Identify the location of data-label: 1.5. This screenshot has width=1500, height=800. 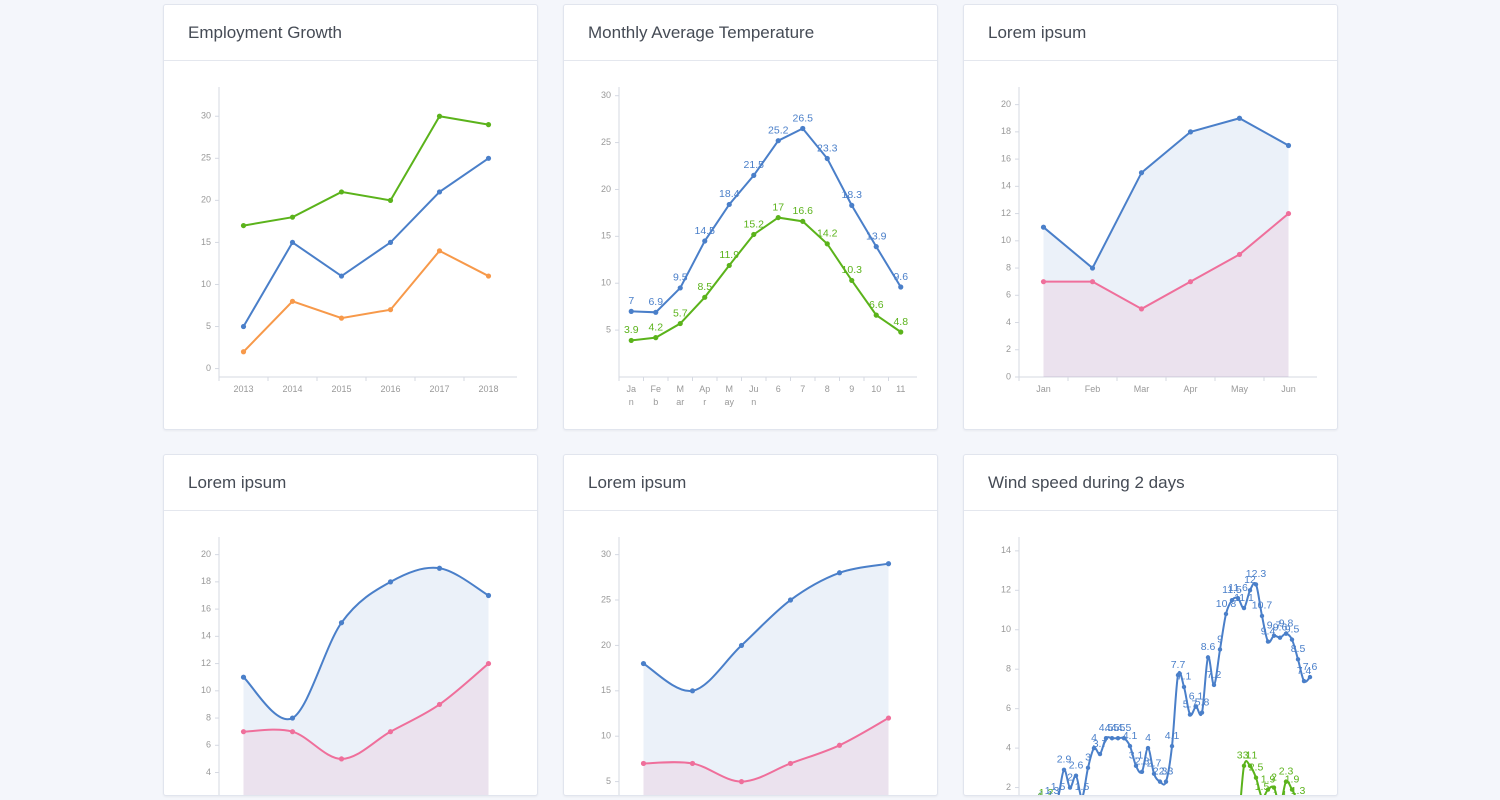
(1262, 787).